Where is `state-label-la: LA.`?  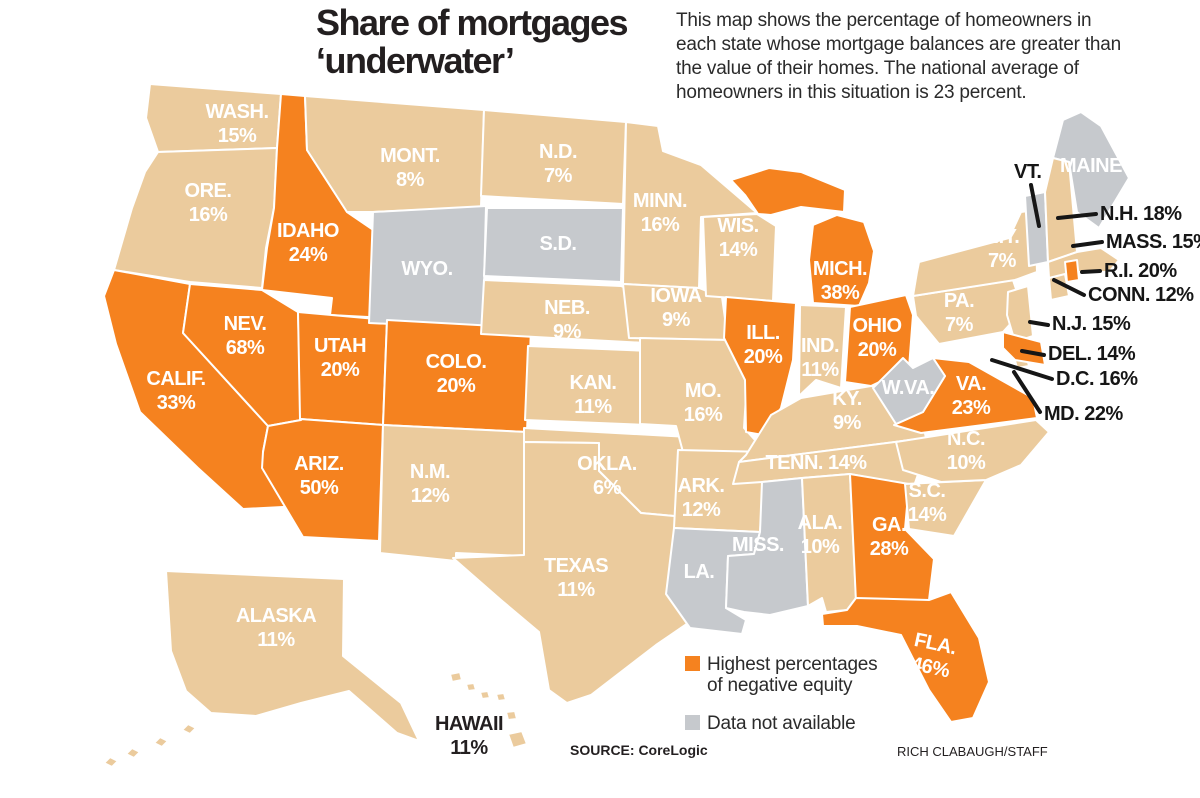
state-label-la: LA. is located at coordinates (699, 572).